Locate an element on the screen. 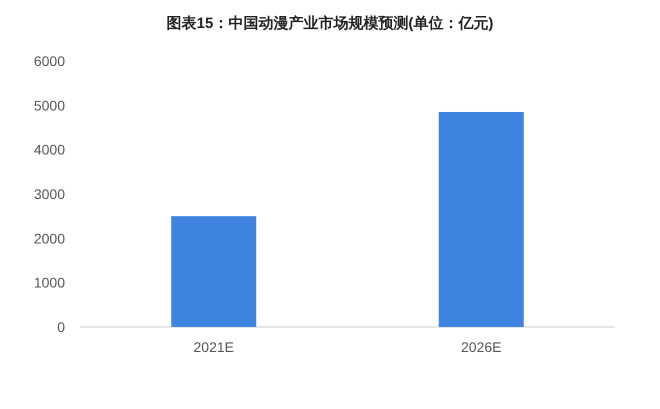 This screenshot has height=409, width=660. y-tick-label: 5000 is located at coordinates (50, 105).